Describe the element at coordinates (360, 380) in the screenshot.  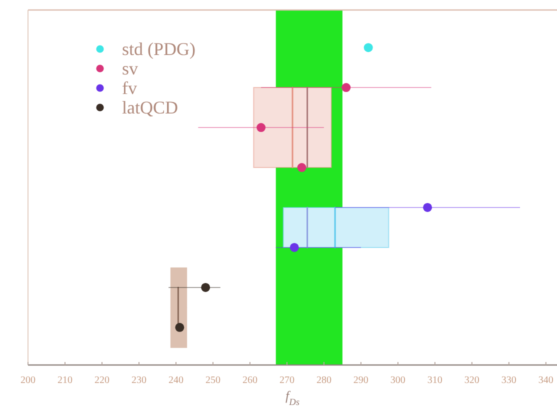
I see `x-tick-label: 290` at that location.